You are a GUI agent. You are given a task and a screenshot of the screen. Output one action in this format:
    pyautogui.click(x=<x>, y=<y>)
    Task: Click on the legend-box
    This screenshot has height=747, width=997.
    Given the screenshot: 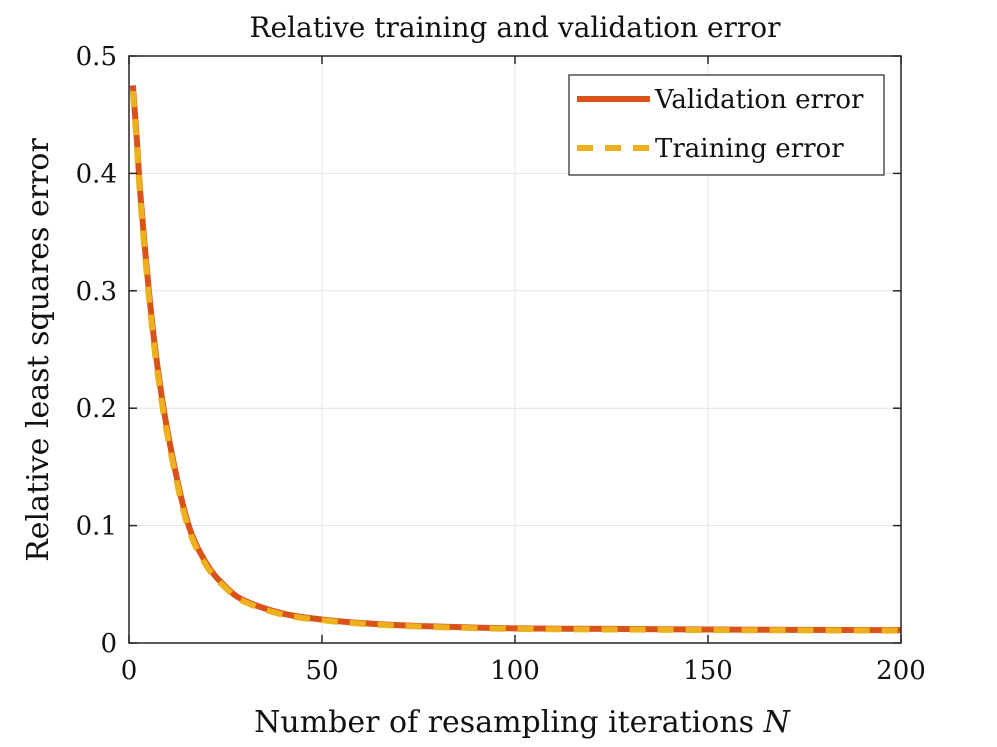 What is the action you would take?
    pyautogui.click(x=726, y=125)
    